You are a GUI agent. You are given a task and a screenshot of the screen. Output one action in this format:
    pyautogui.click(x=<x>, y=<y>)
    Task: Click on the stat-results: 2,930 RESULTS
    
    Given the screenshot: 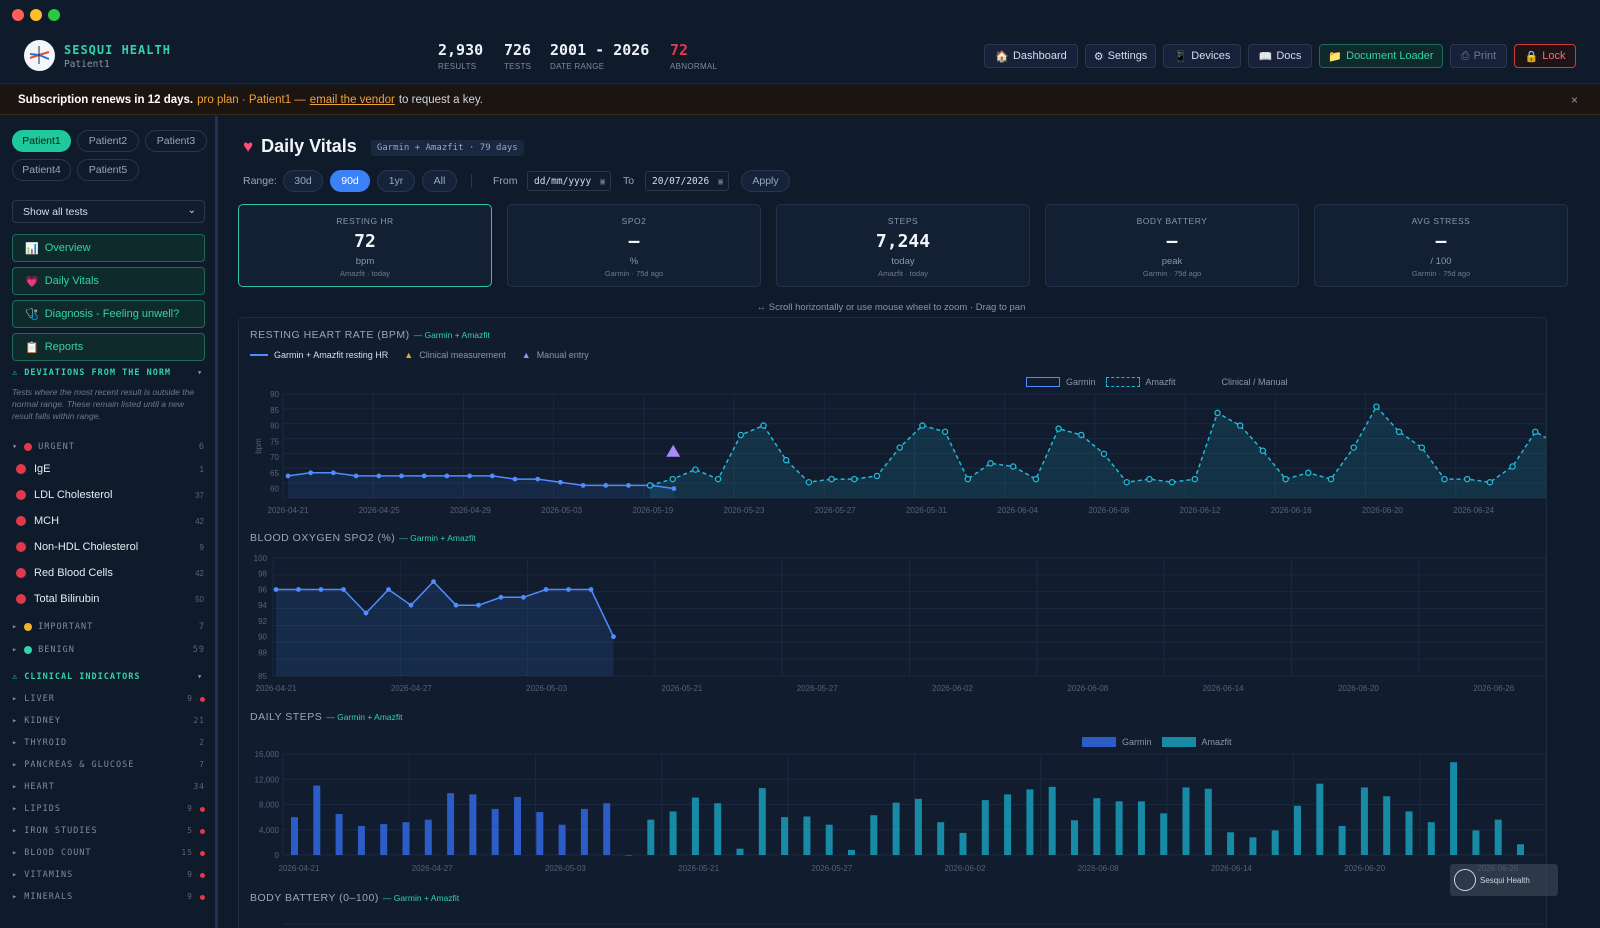 What is the action you would take?
    pyautogui.click(x=460, y=56)
    